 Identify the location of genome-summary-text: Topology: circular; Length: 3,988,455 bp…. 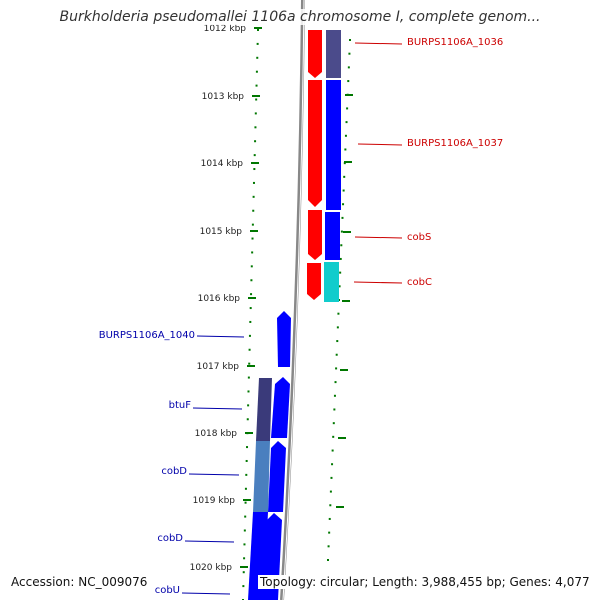
(425, 582).